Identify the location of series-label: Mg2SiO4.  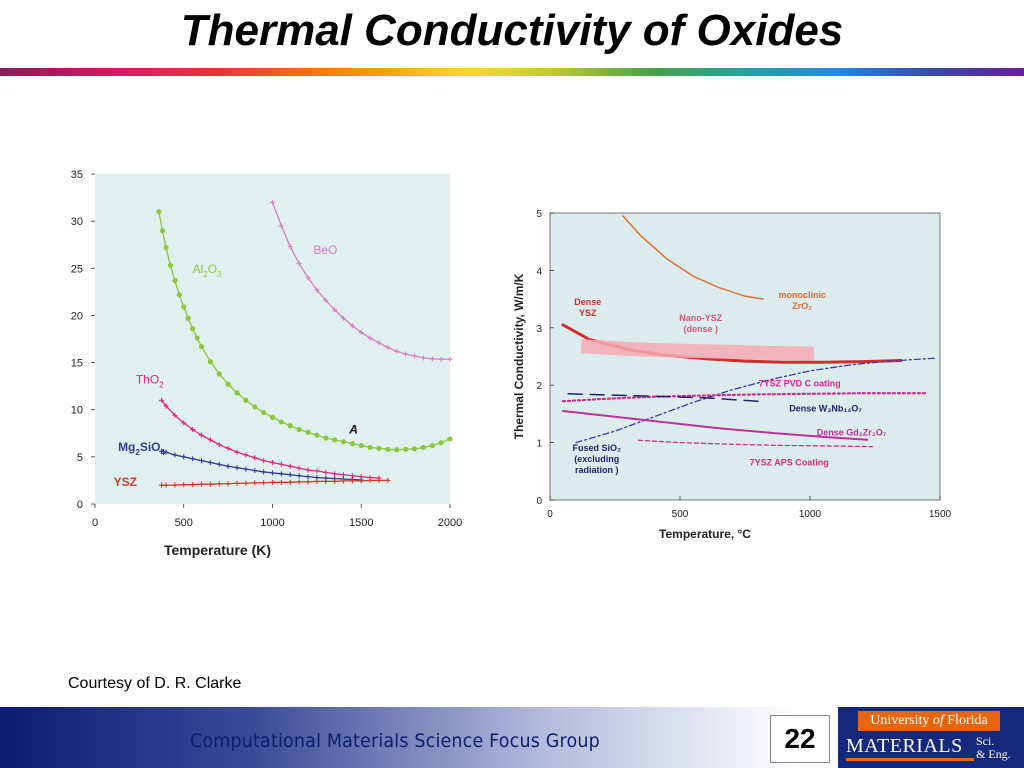
(141, 448).